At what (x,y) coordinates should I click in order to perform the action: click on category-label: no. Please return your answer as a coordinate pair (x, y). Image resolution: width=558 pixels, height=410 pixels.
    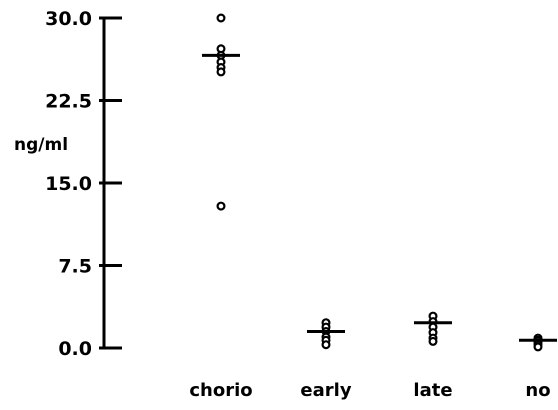
    Looking at the image, I should click on (537, 390).